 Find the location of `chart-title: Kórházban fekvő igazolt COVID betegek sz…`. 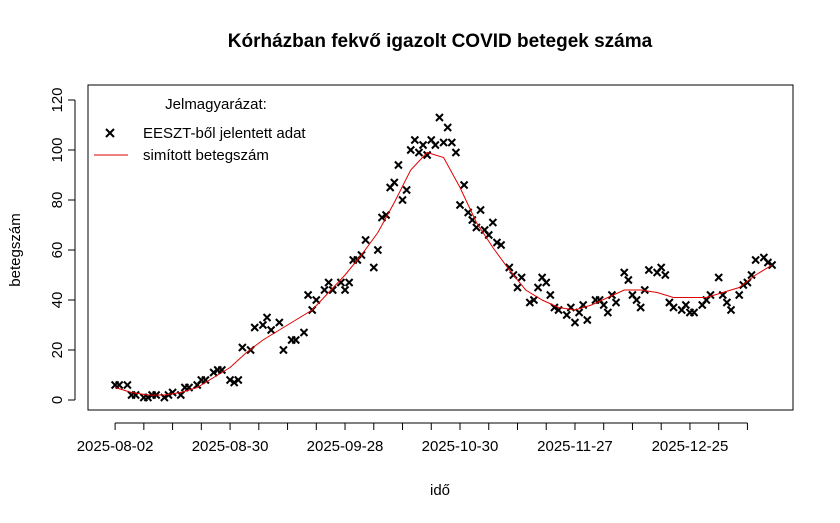

chart-title: Kórházban fekvő igazolt COVID betegek sz… is located at coordinates (440, 41).